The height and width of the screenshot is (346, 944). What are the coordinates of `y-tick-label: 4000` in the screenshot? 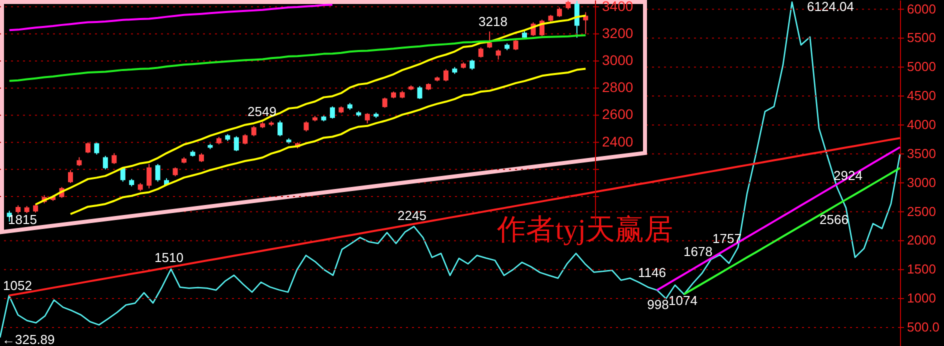 It's located at (921, 124).